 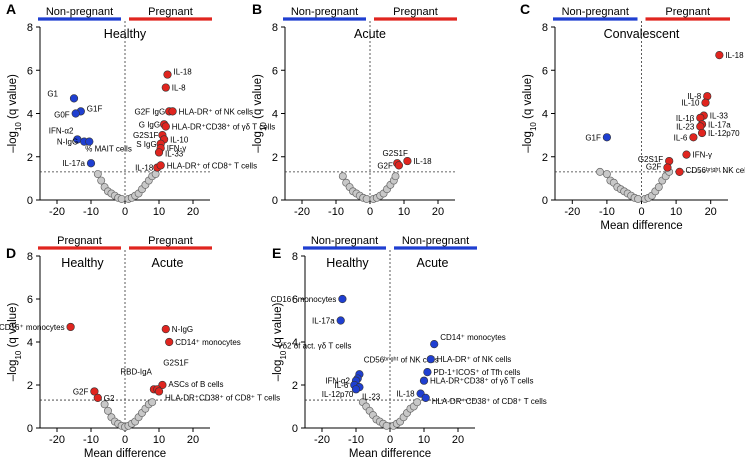 What do you see at coordinates (607, 212) in the screenshot?
I see `x-tick-label: -10` at bounding box center [607, 212].